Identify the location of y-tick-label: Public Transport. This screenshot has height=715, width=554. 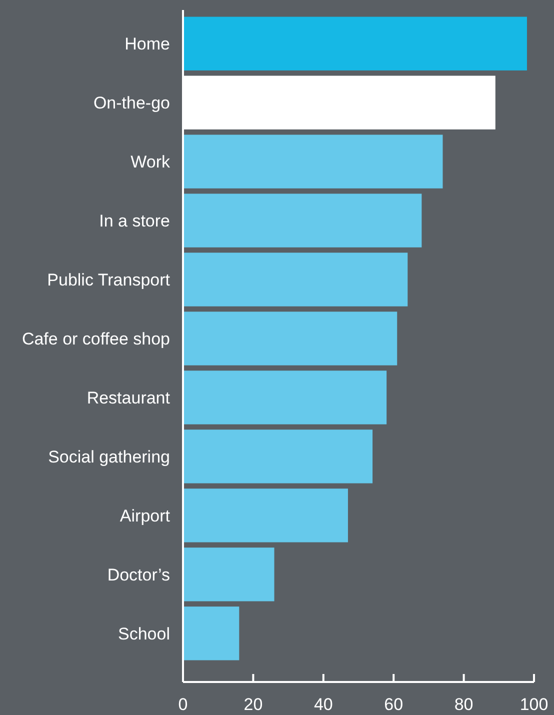
(108, 280).